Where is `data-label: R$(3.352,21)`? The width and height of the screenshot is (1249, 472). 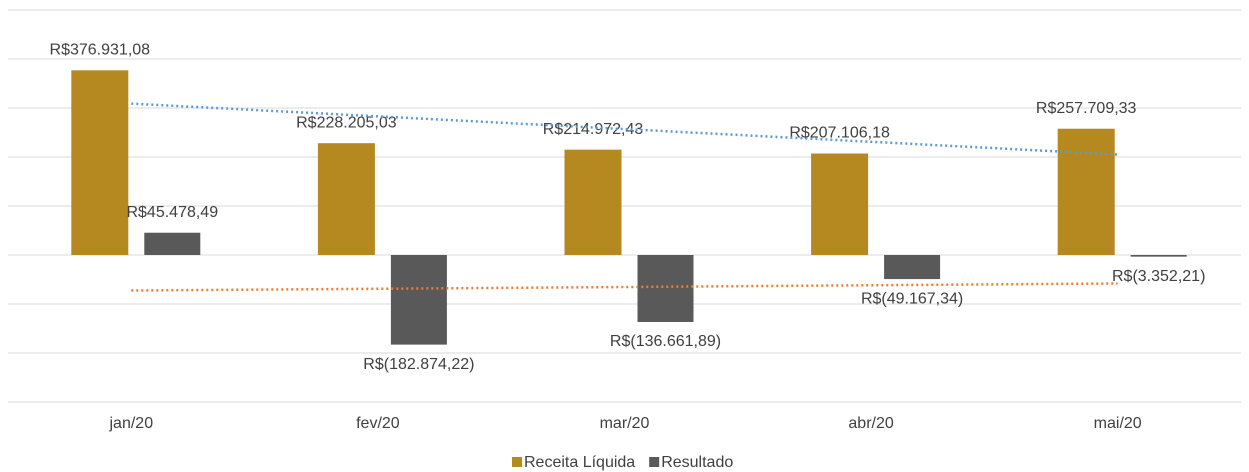
data-label: R$(3.352,21) is located at coordinates (1158, 276).